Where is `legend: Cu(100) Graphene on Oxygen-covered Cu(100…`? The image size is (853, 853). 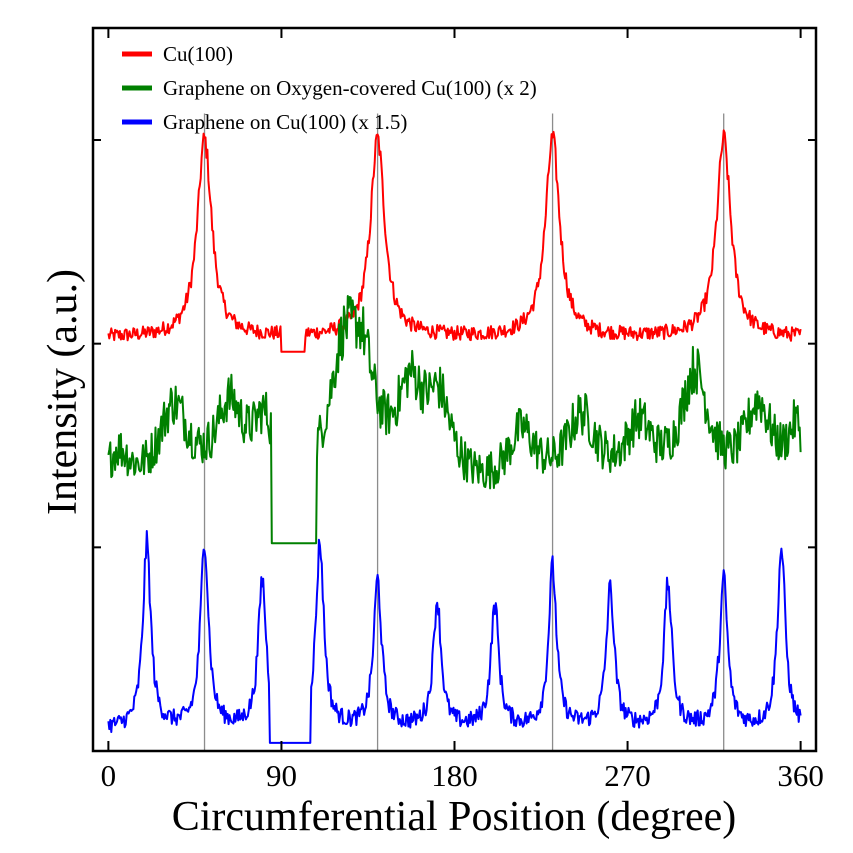
legend: Cu(100) Graphene on Oxygen-covered Cu(100… is located at coordinates (329, 88).